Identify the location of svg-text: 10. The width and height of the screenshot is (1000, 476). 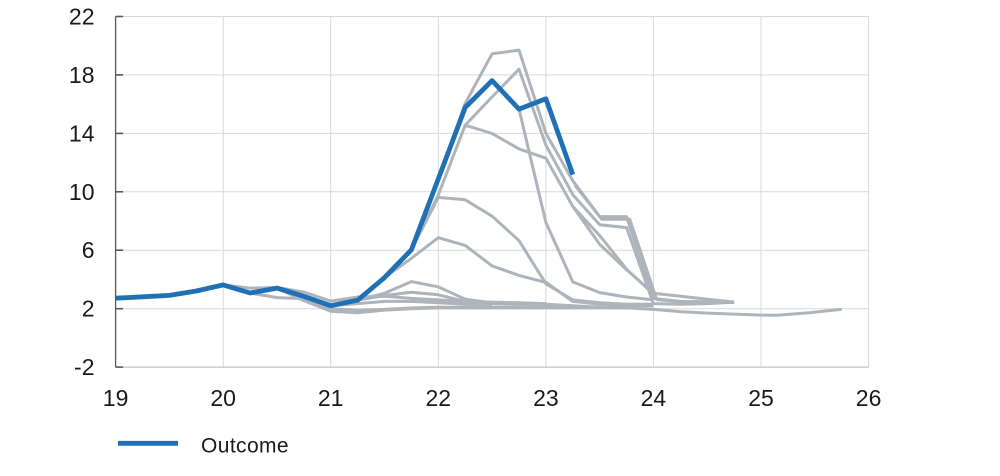
(82, 192).